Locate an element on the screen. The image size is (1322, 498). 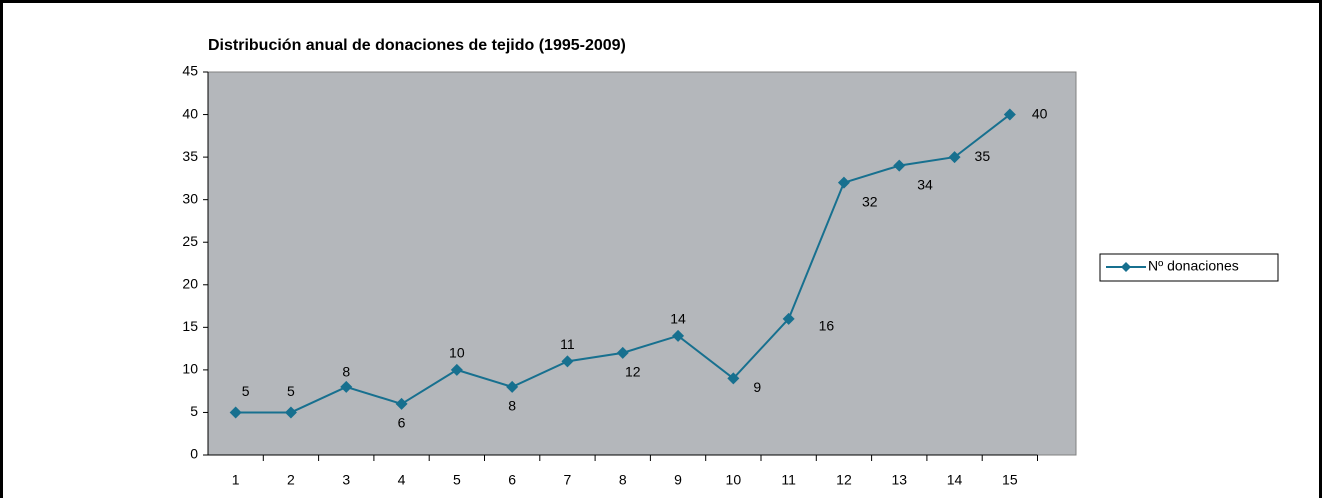
data-label: 34 is located at coordinates (925, 184).